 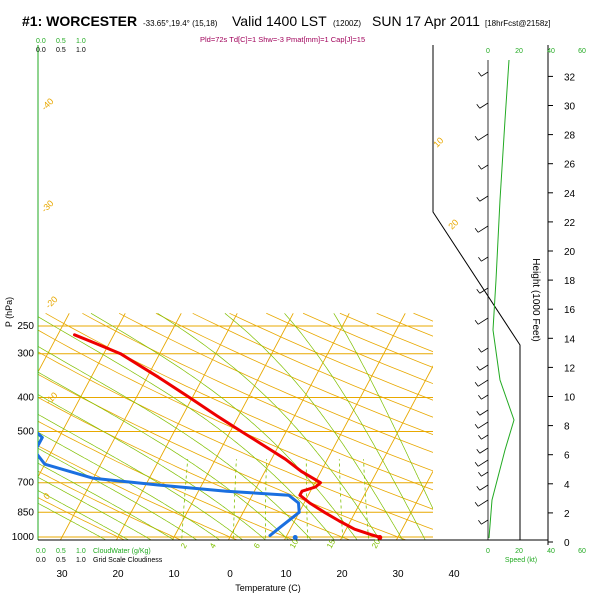 I want to click on mixing-ratio-label: 4, so click(x=213, y=545).